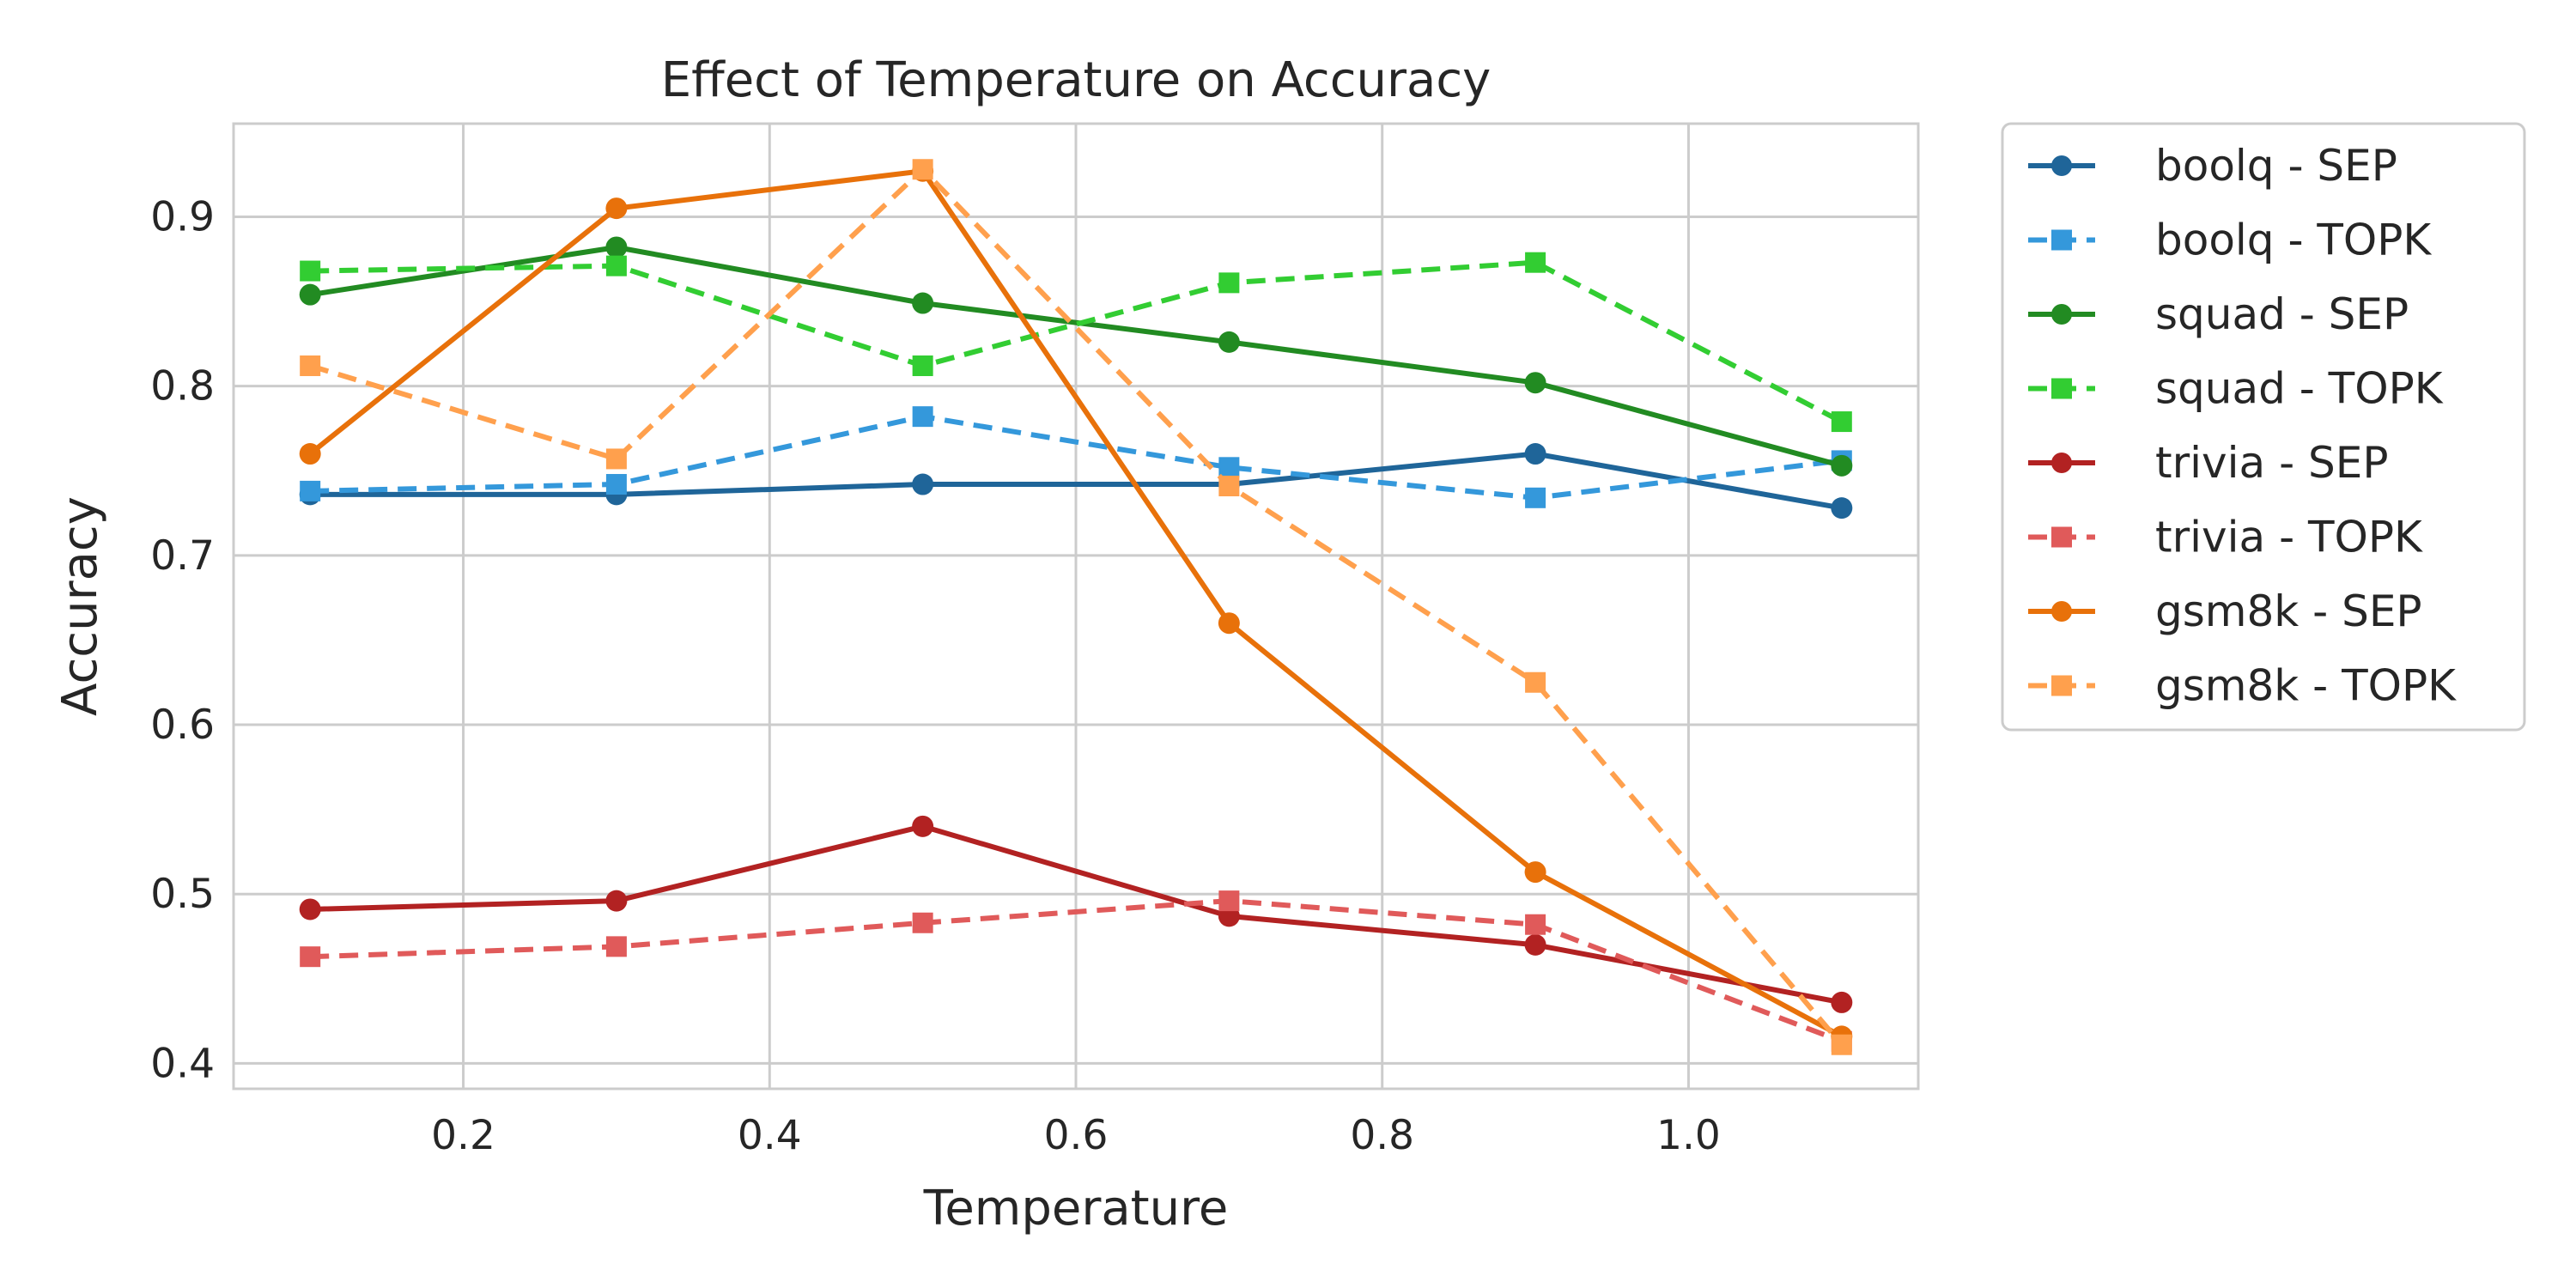 The width and height of the screenshot is (2576, 1288). Describe the element at coordinates (182, 1063) in the screenshot. I see `y-tick-label: 0.4` at that location.